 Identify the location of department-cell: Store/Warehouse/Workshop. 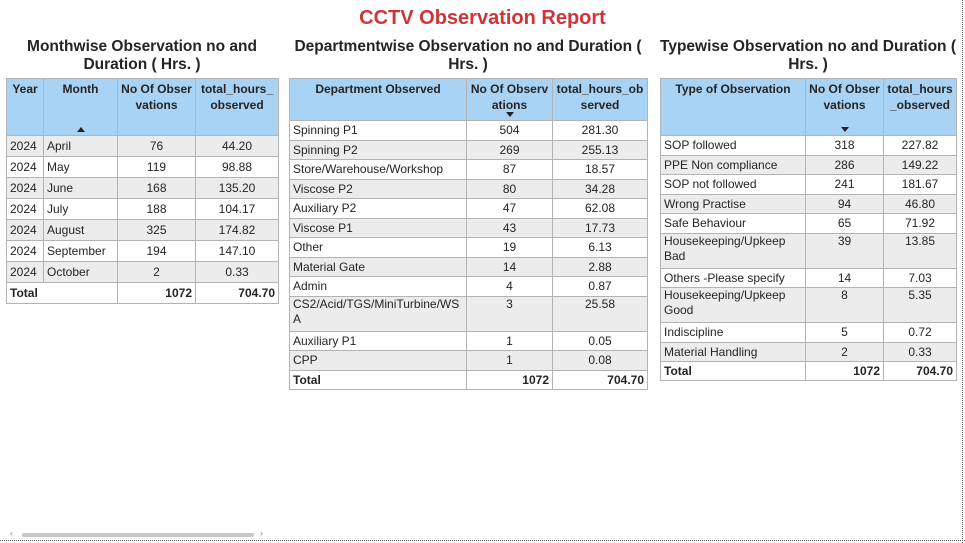
(378, 169).